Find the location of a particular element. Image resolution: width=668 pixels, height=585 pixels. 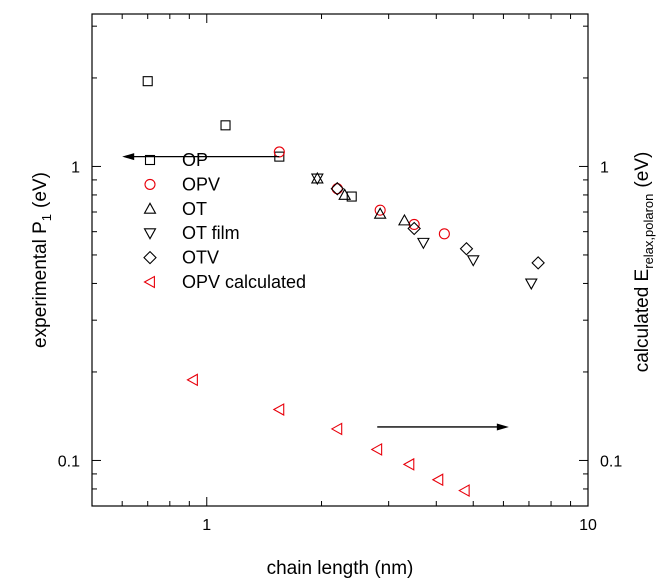

legend-item-ot-film: OT film is located at coordinates (191, 233).